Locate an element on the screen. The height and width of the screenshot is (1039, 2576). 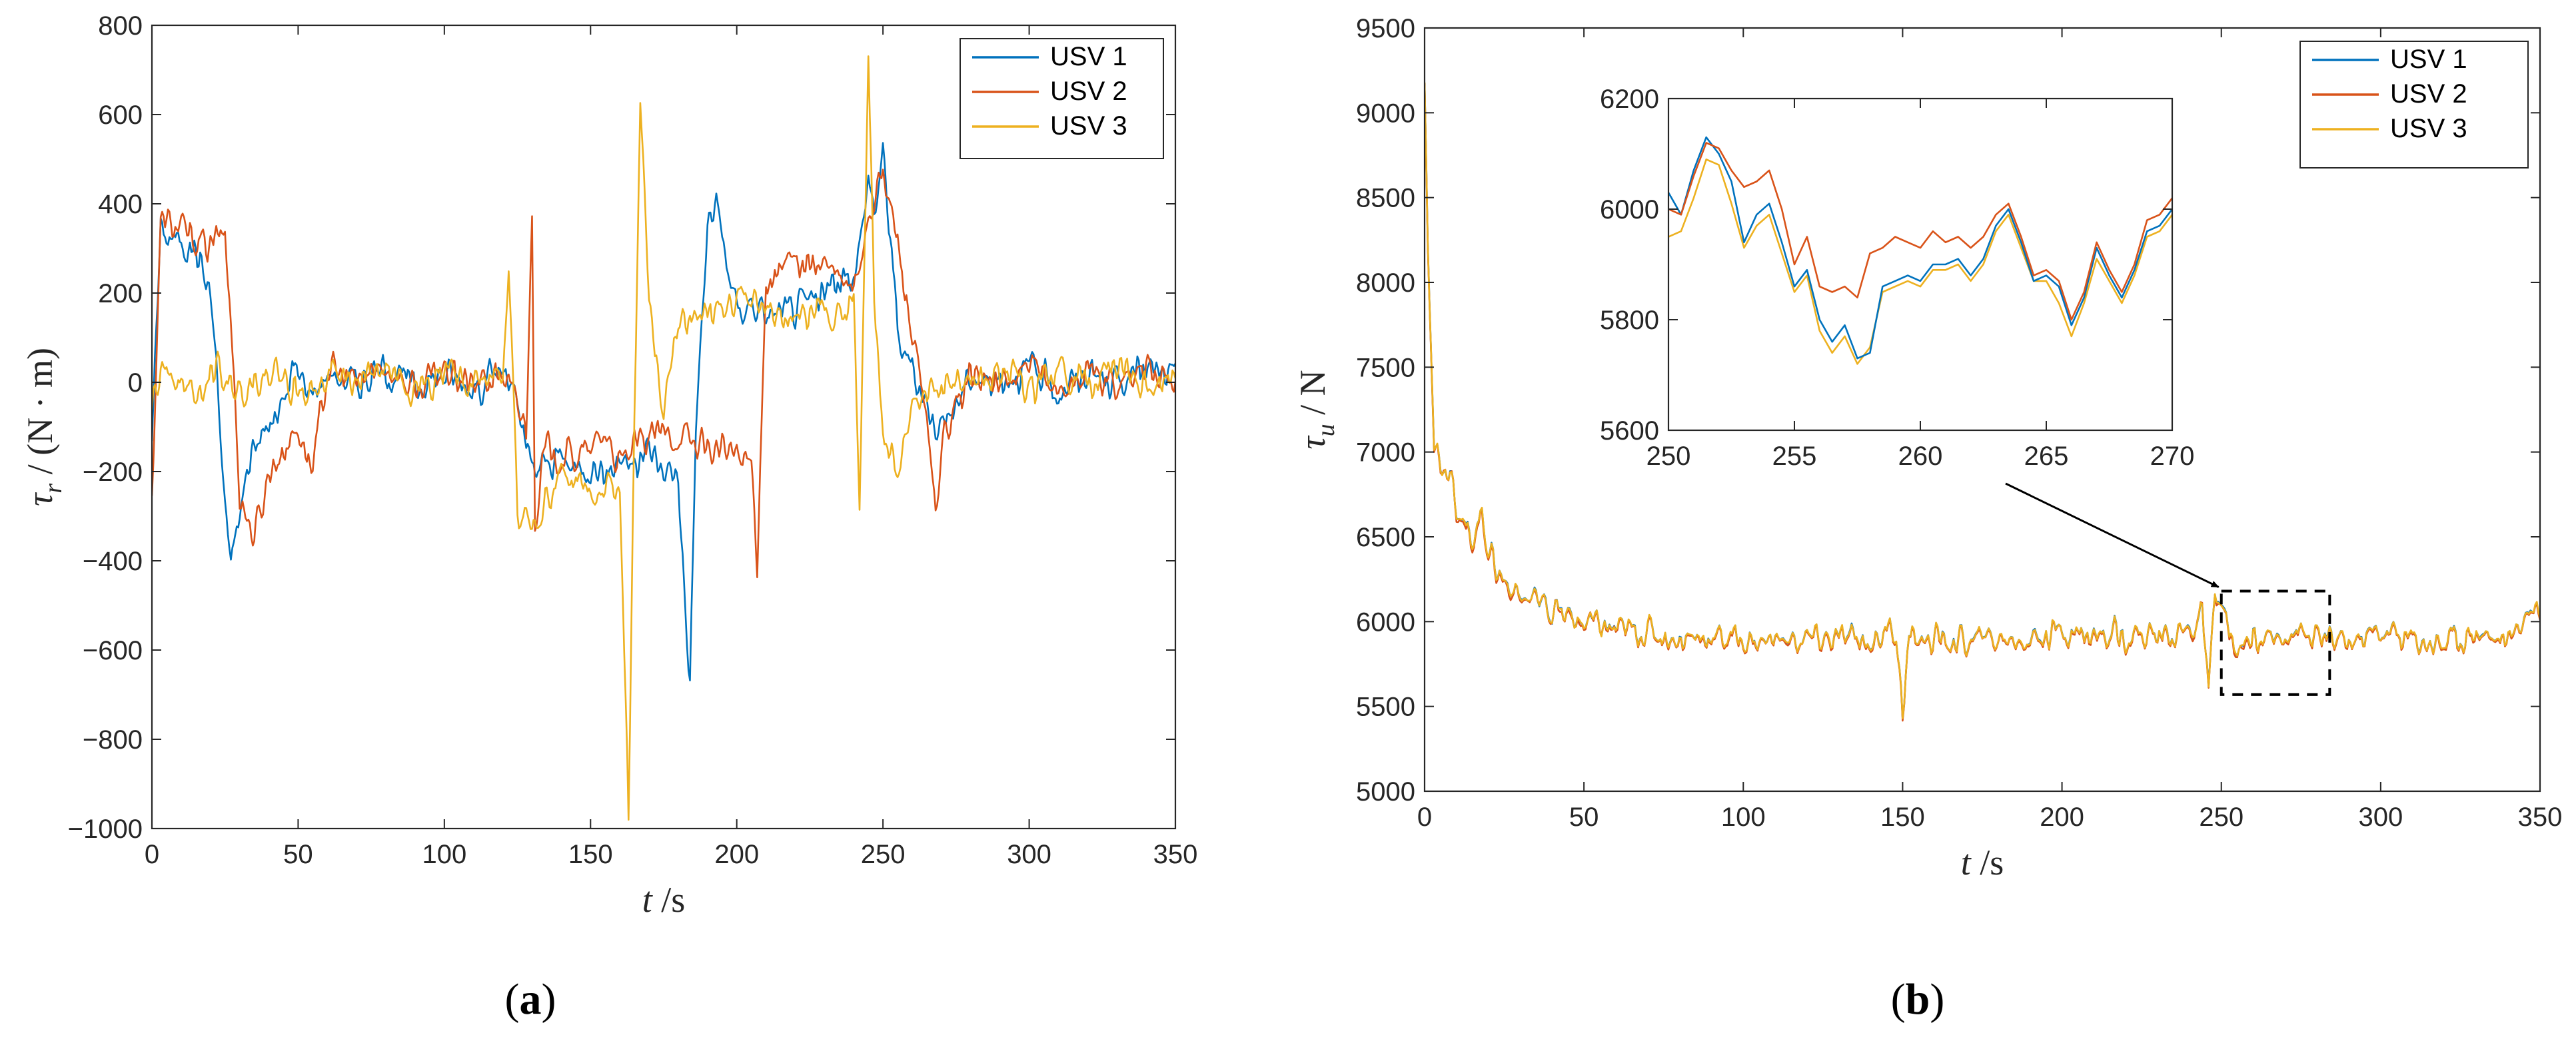
y-tick-label: 0 is located at coordinates (135, 383).